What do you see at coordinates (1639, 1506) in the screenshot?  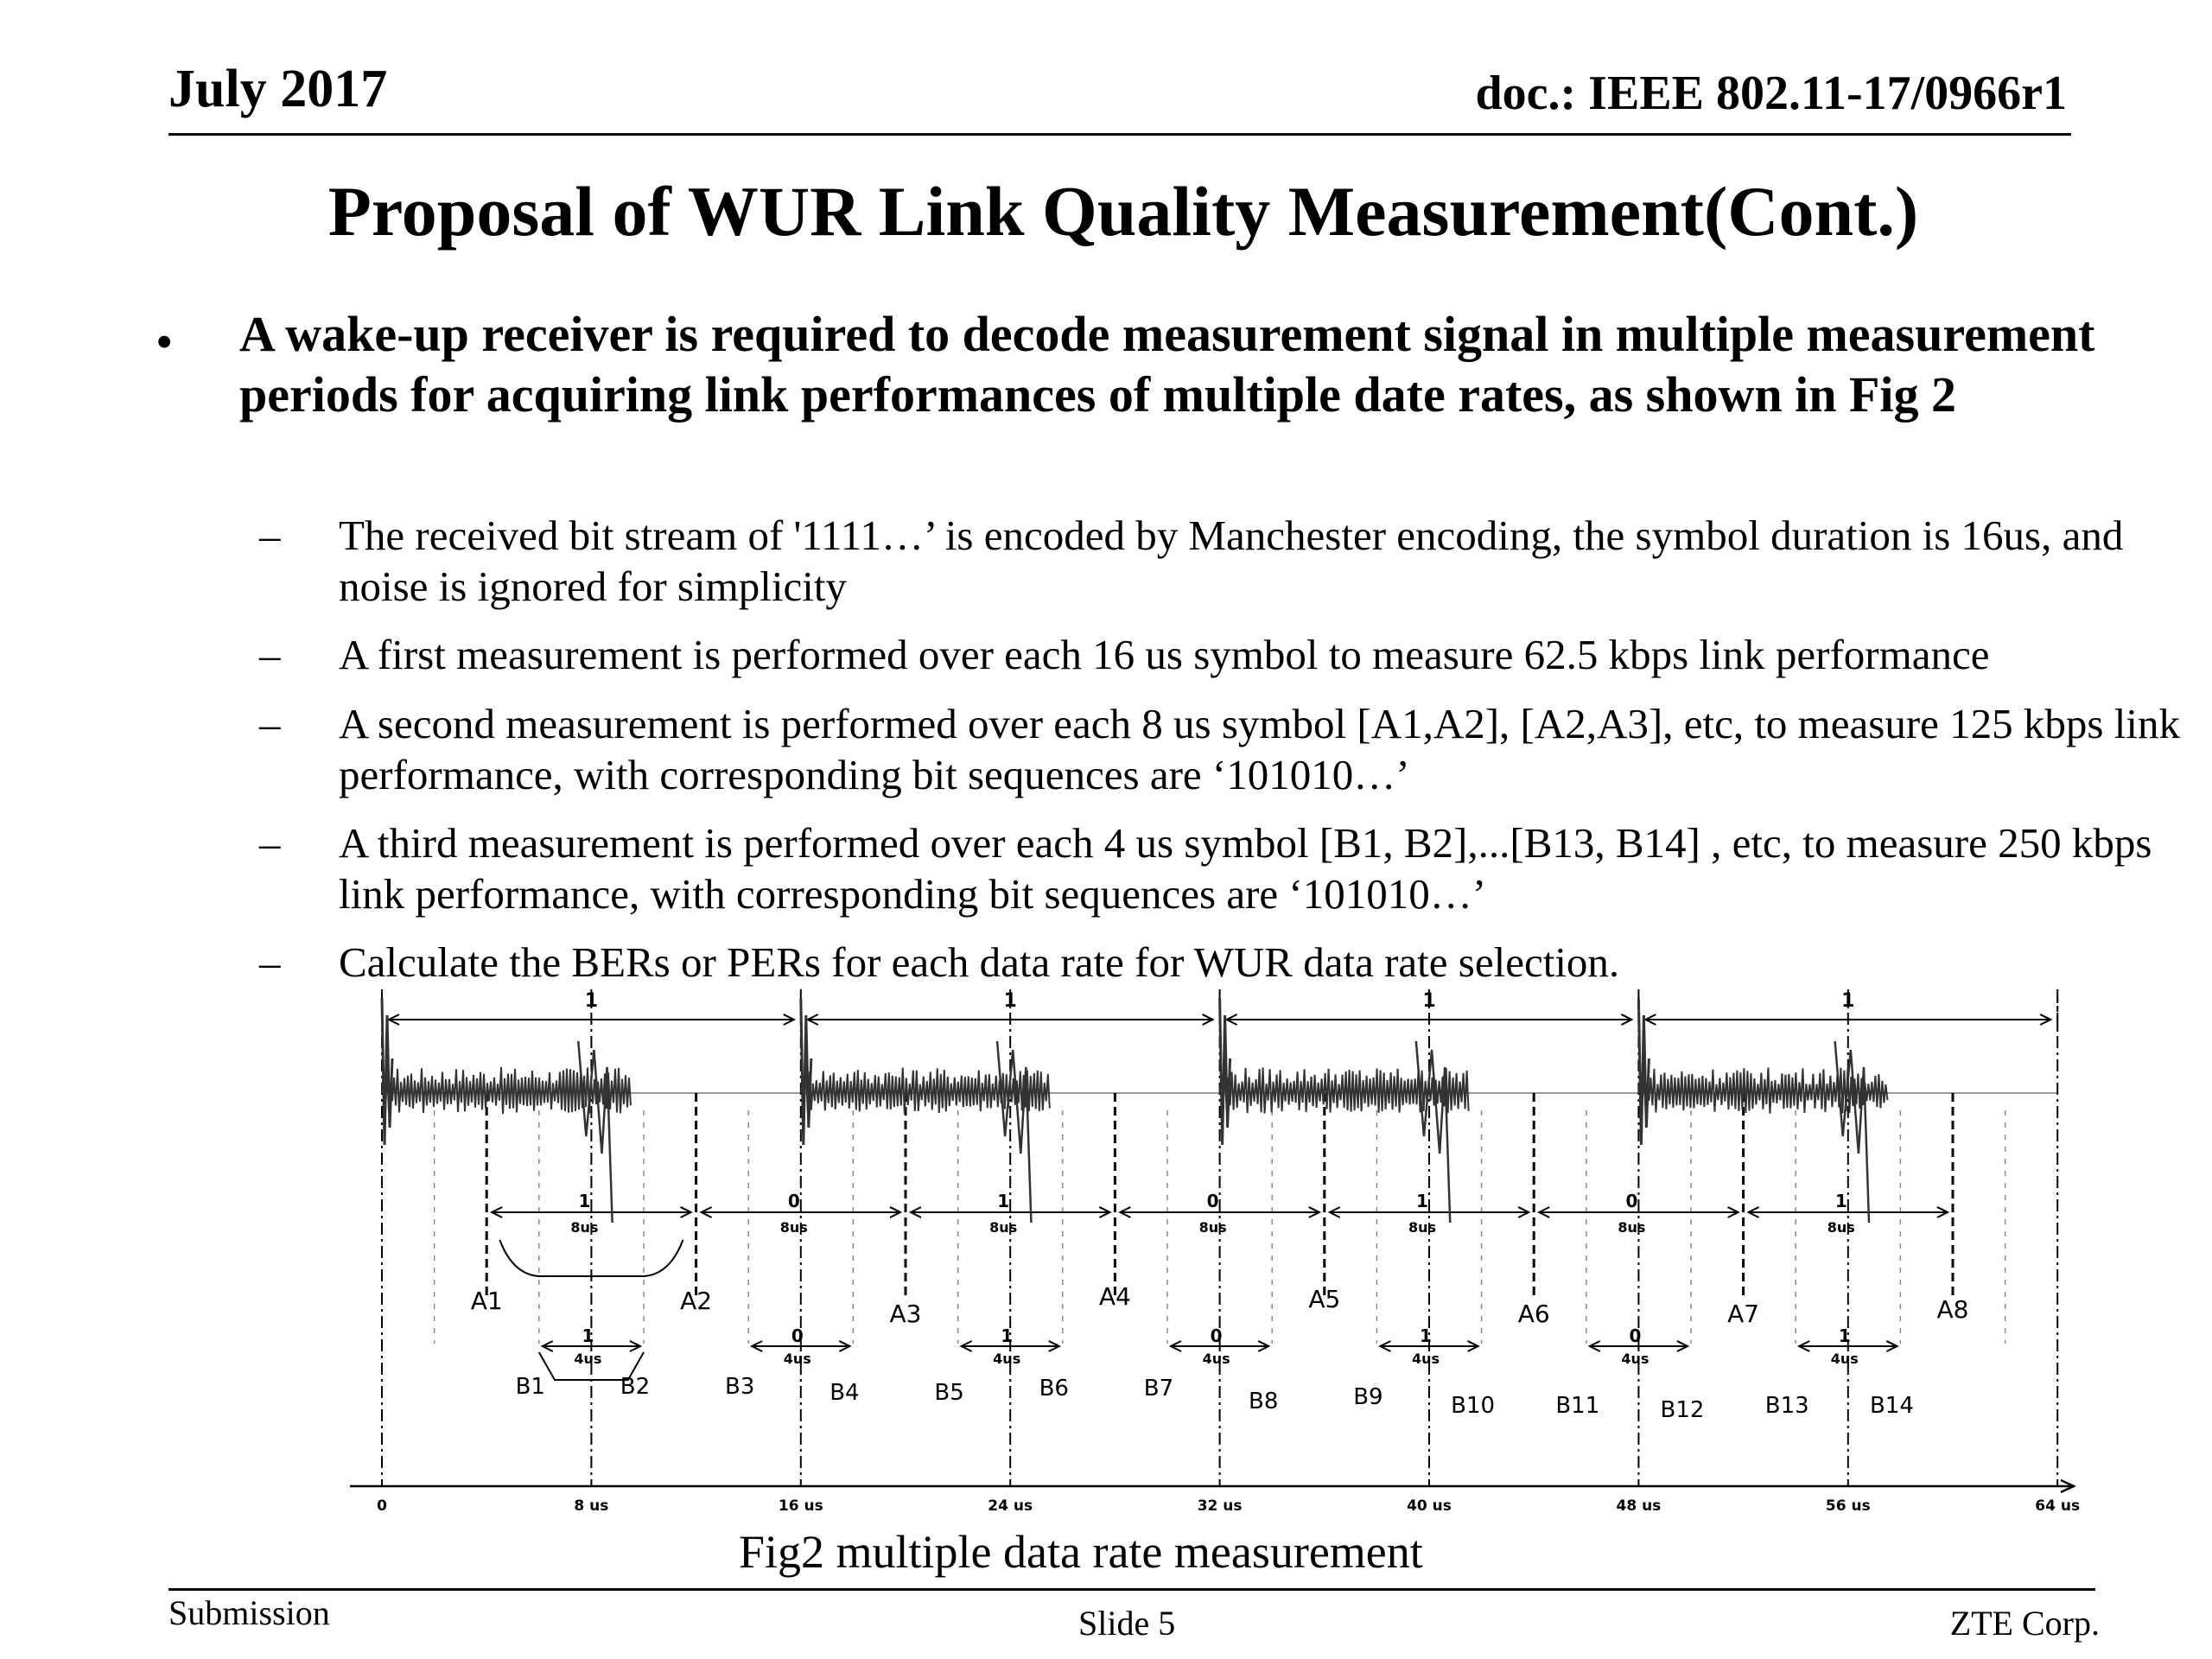 I see `axis-tick-label: 48 us` at bounding box center [1639, 1506].